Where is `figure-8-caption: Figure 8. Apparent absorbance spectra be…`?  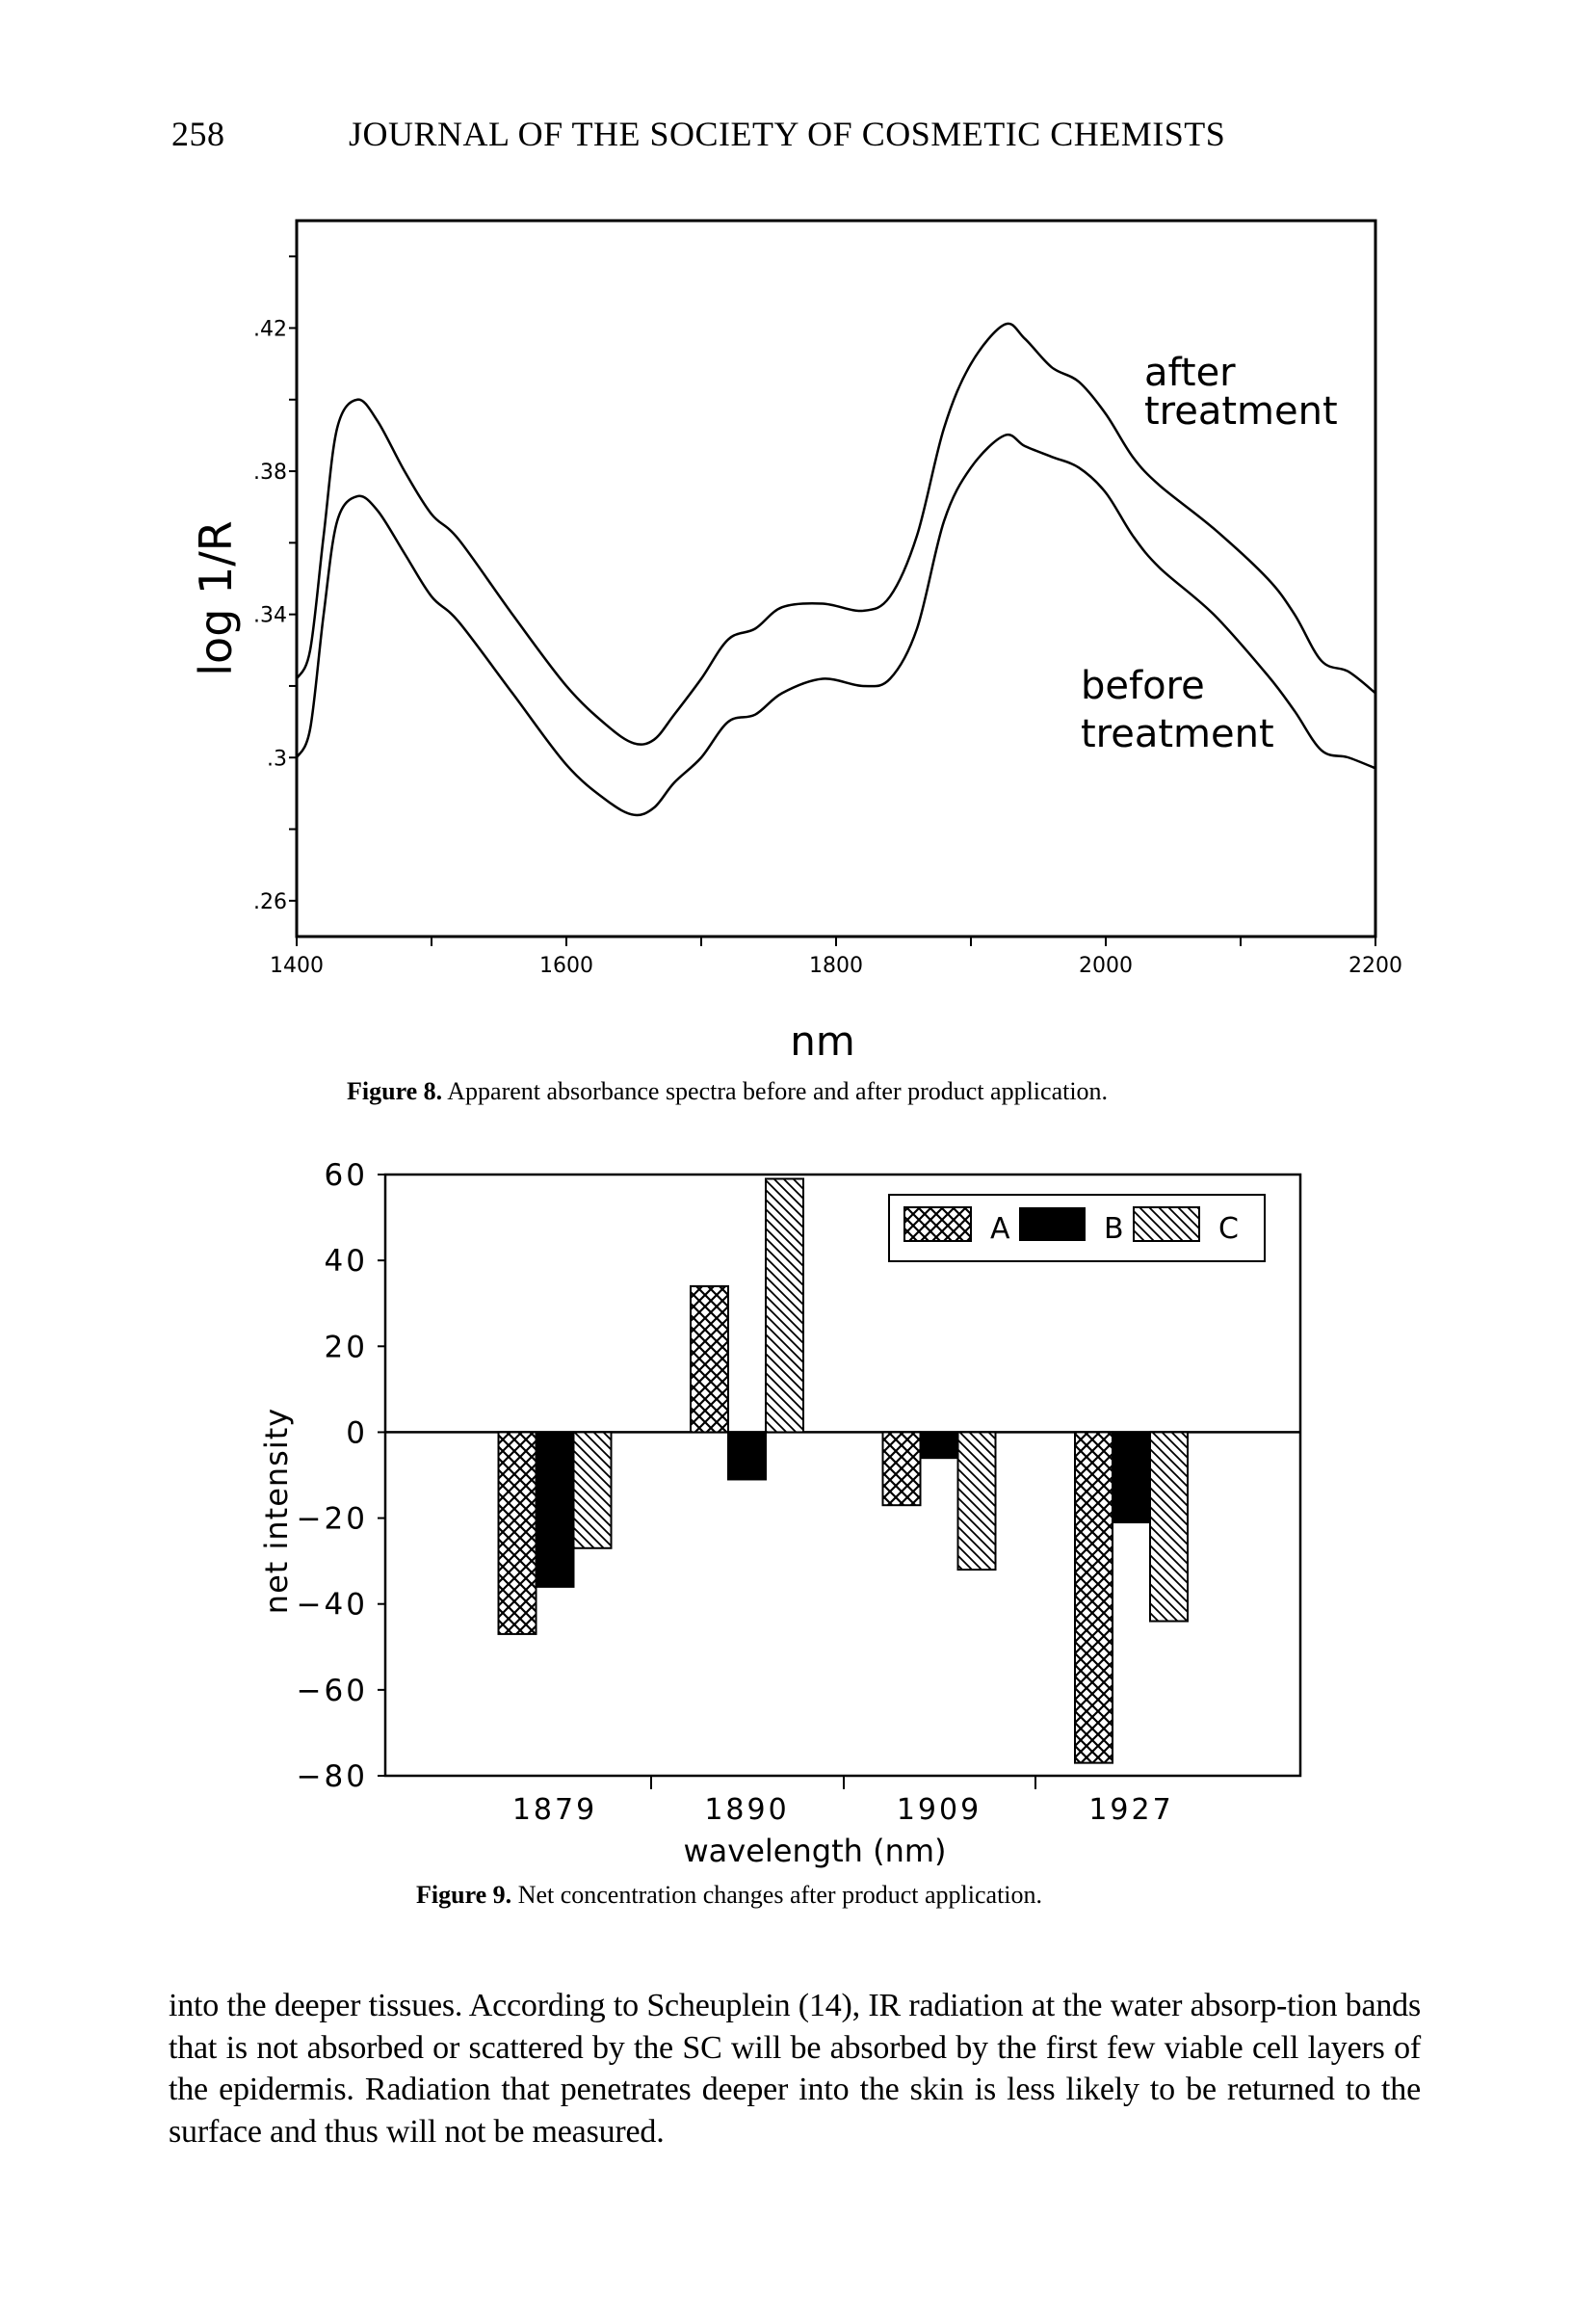
figure-8-caption: Figure 8. Apparent absorbance spectra be… is located at coordinates (727, 1091).